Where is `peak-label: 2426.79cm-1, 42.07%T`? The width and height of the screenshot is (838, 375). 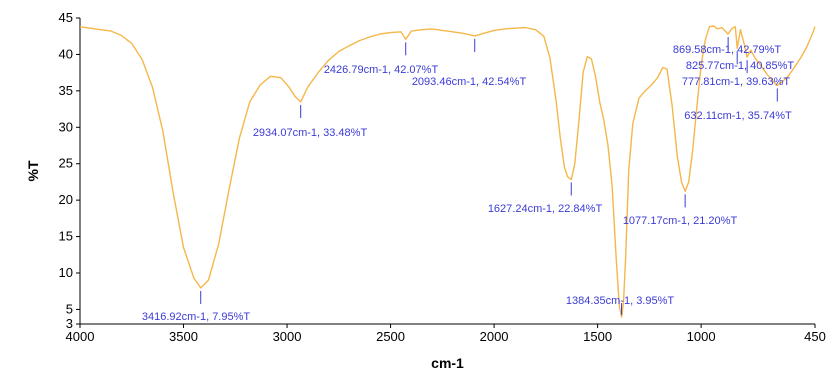
peak-label: 2426.79cm-1, 42.07%T is located at coordinates (381, 70).